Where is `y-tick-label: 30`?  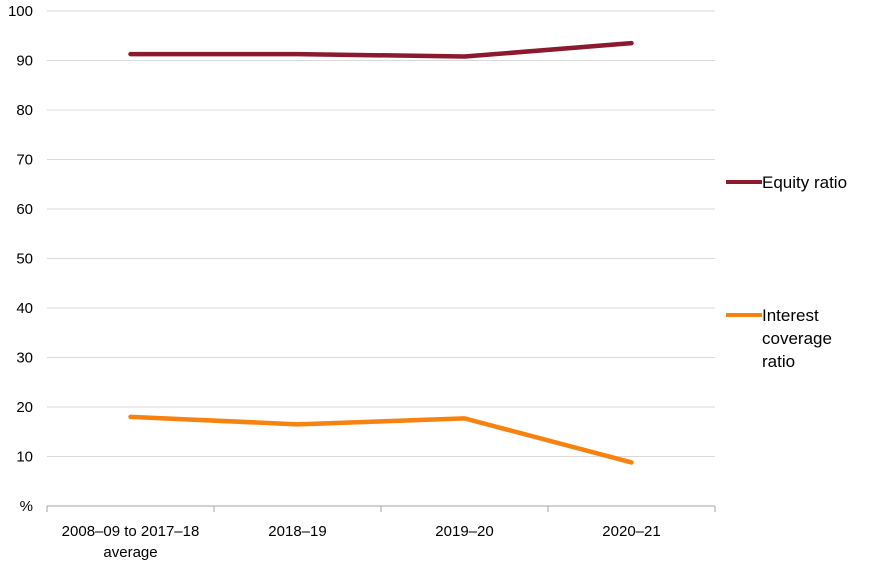 y-tick-label: 30 is located at coordinates (24, 358).